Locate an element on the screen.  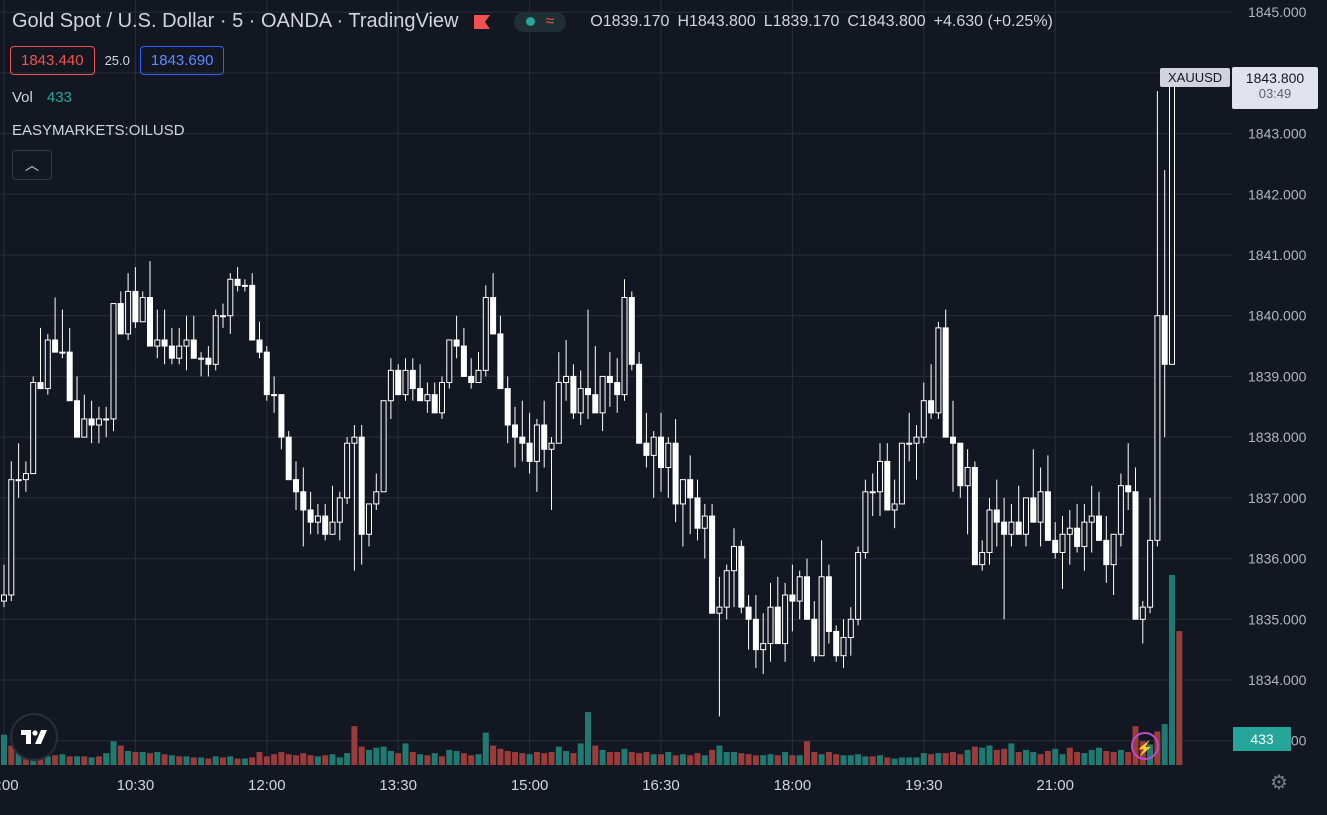
tradingview-logo-icon is located at coordinates (34, 737).